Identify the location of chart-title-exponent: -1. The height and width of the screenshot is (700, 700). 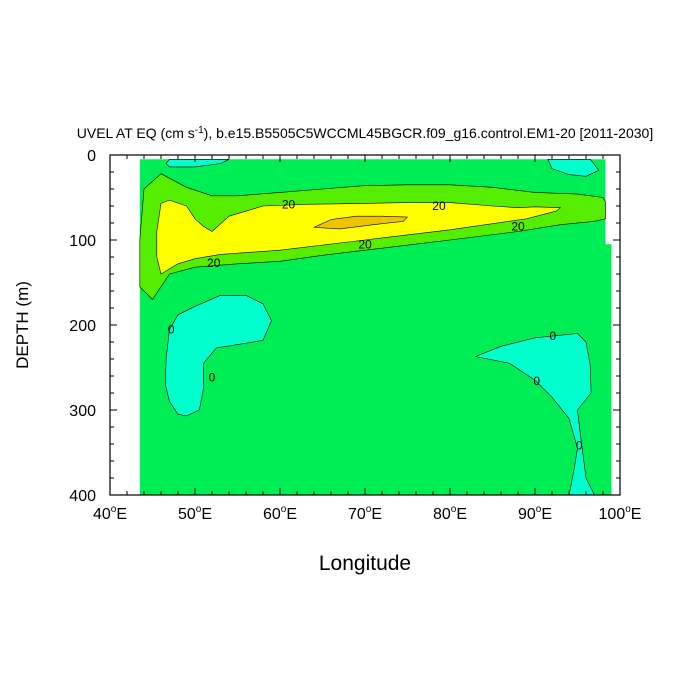
(199, 130).